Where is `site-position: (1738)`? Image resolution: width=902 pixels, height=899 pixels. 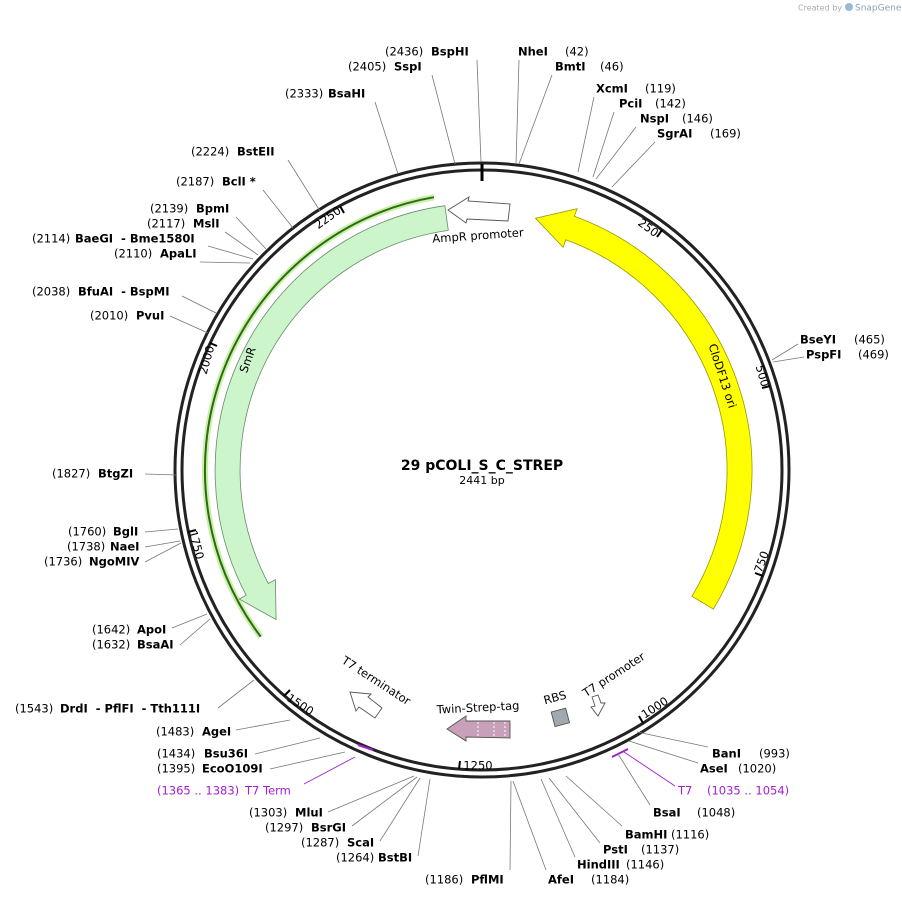
site-position: (1738) is located at coordinates (86, 547).